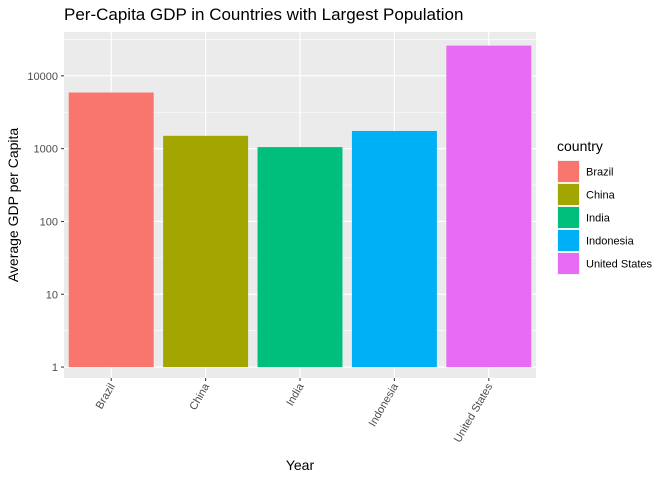 The image size is (672, 480). Describe the element at coordinates (600, 173) in the screenshot. I see `legend-label: Brazil` at that location.